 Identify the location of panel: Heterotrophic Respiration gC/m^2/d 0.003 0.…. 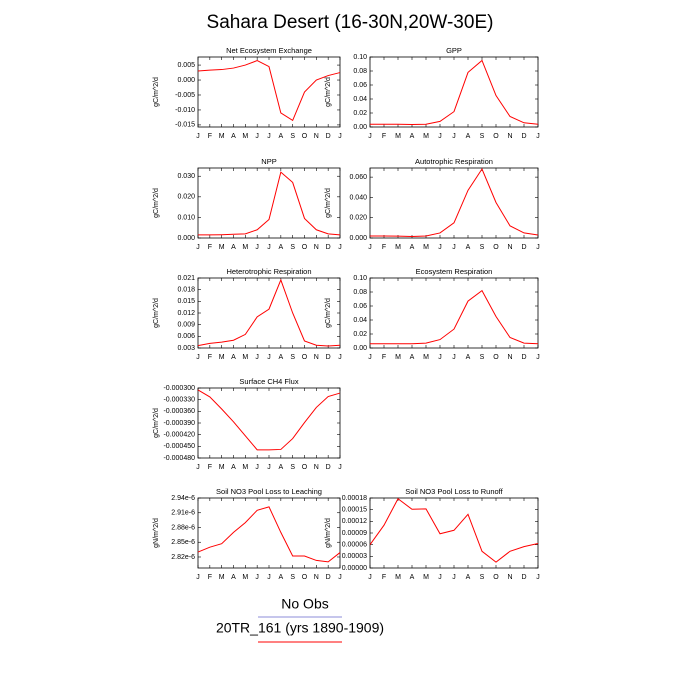
(247, 314).